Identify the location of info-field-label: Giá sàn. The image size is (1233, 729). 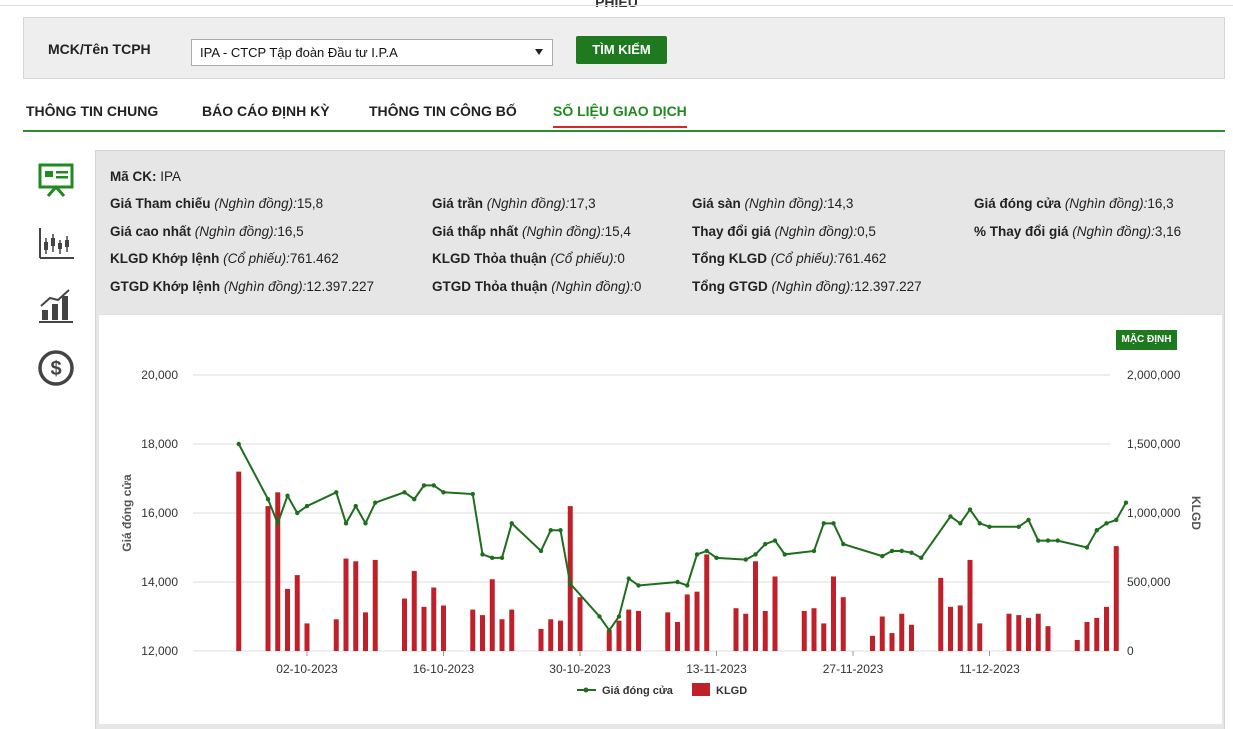
(716, 203).